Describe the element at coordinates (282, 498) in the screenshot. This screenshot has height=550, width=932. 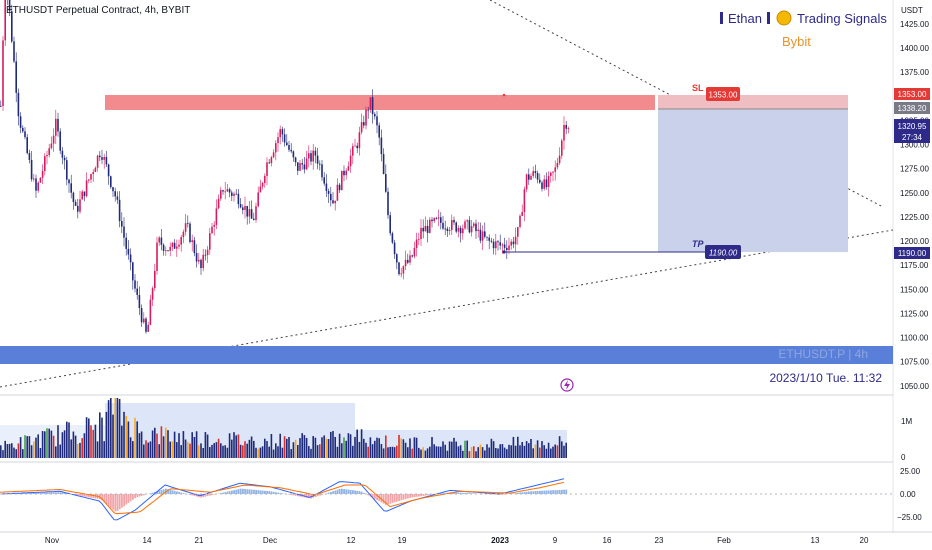
I see `osc-signal-line` at that location.